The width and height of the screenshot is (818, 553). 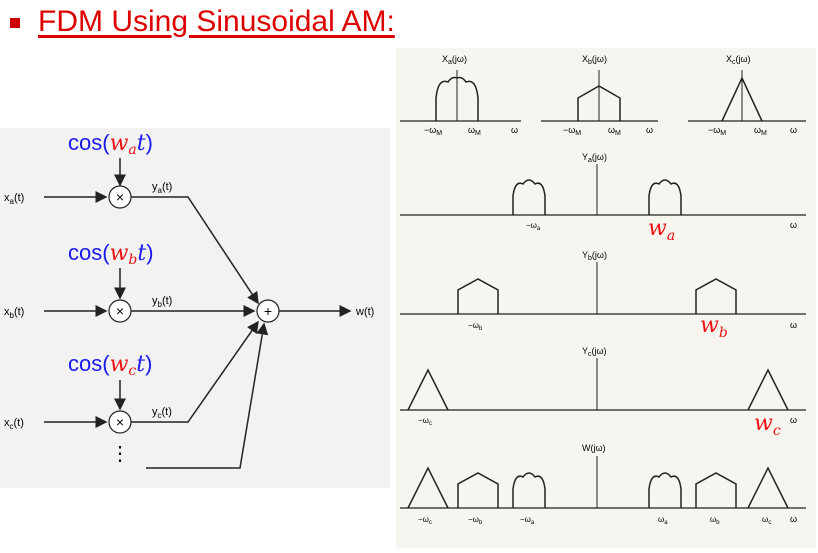 What do you see at coordinates (716, 490) in the screenshot?
I see `w-shape-pos-b` at bounding box center [716, 490].